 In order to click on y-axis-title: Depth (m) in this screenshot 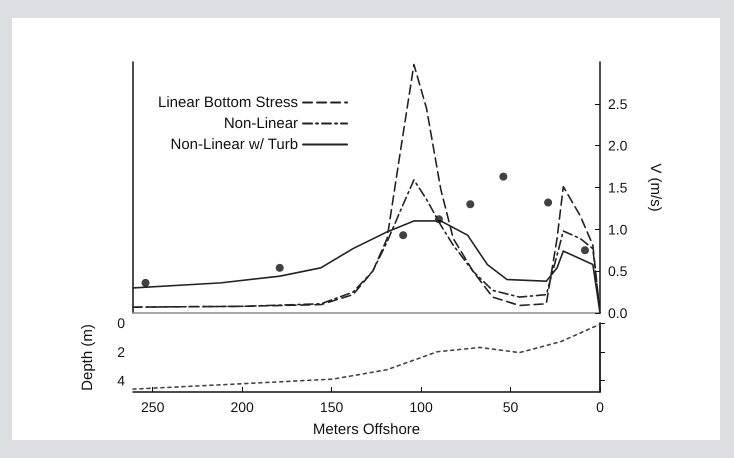, I will do `click(87, 357)`.